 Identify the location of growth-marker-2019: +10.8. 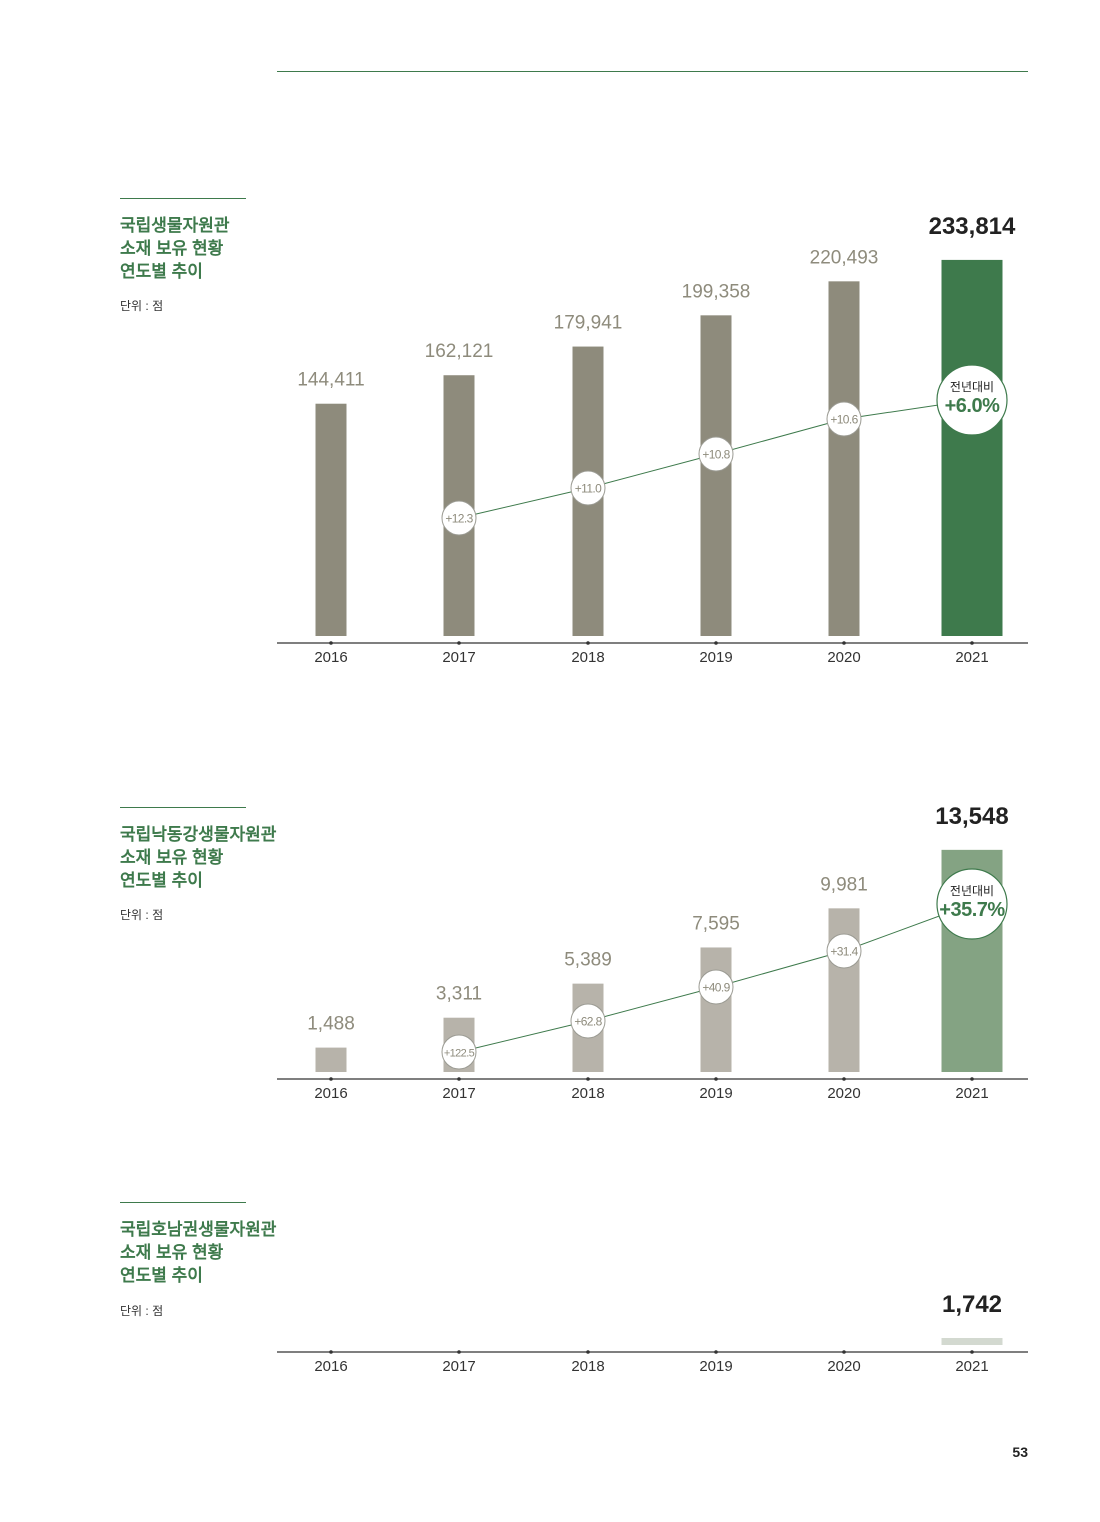
(716, 454).